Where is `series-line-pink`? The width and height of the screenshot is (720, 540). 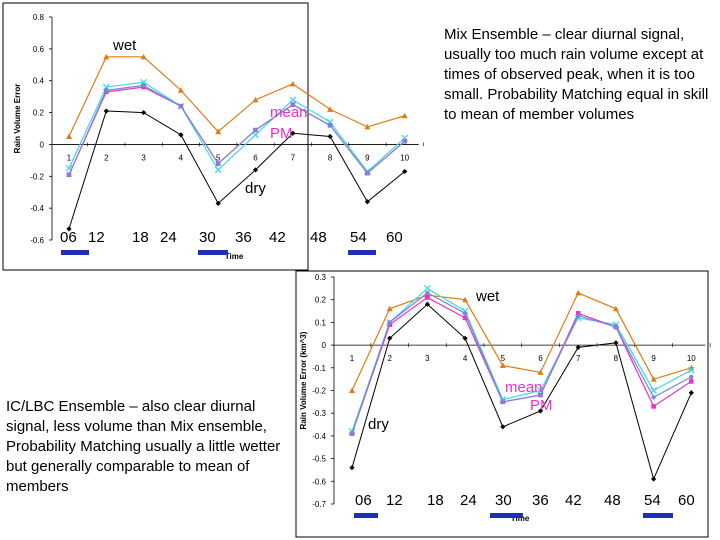
series-line-pink is located at coordinates (521, 365).